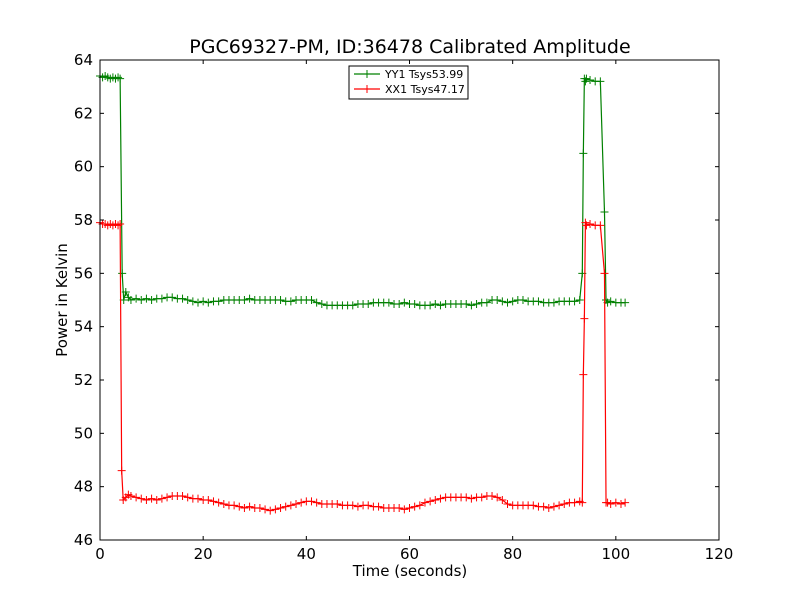  Describe the element at coordinates (409, 89) in the screenshot. I see `legend-item: XX1 Tsys47.17` at that location.